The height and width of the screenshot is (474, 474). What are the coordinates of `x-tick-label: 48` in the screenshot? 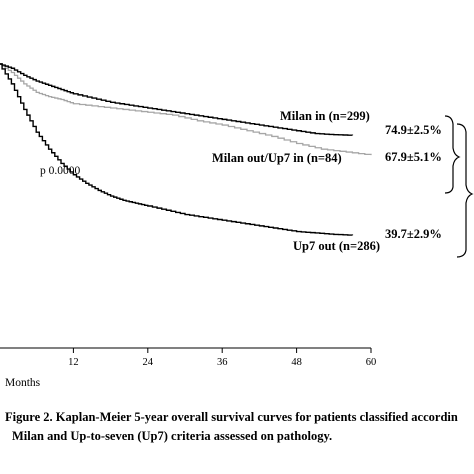 It's located at (296, 362).